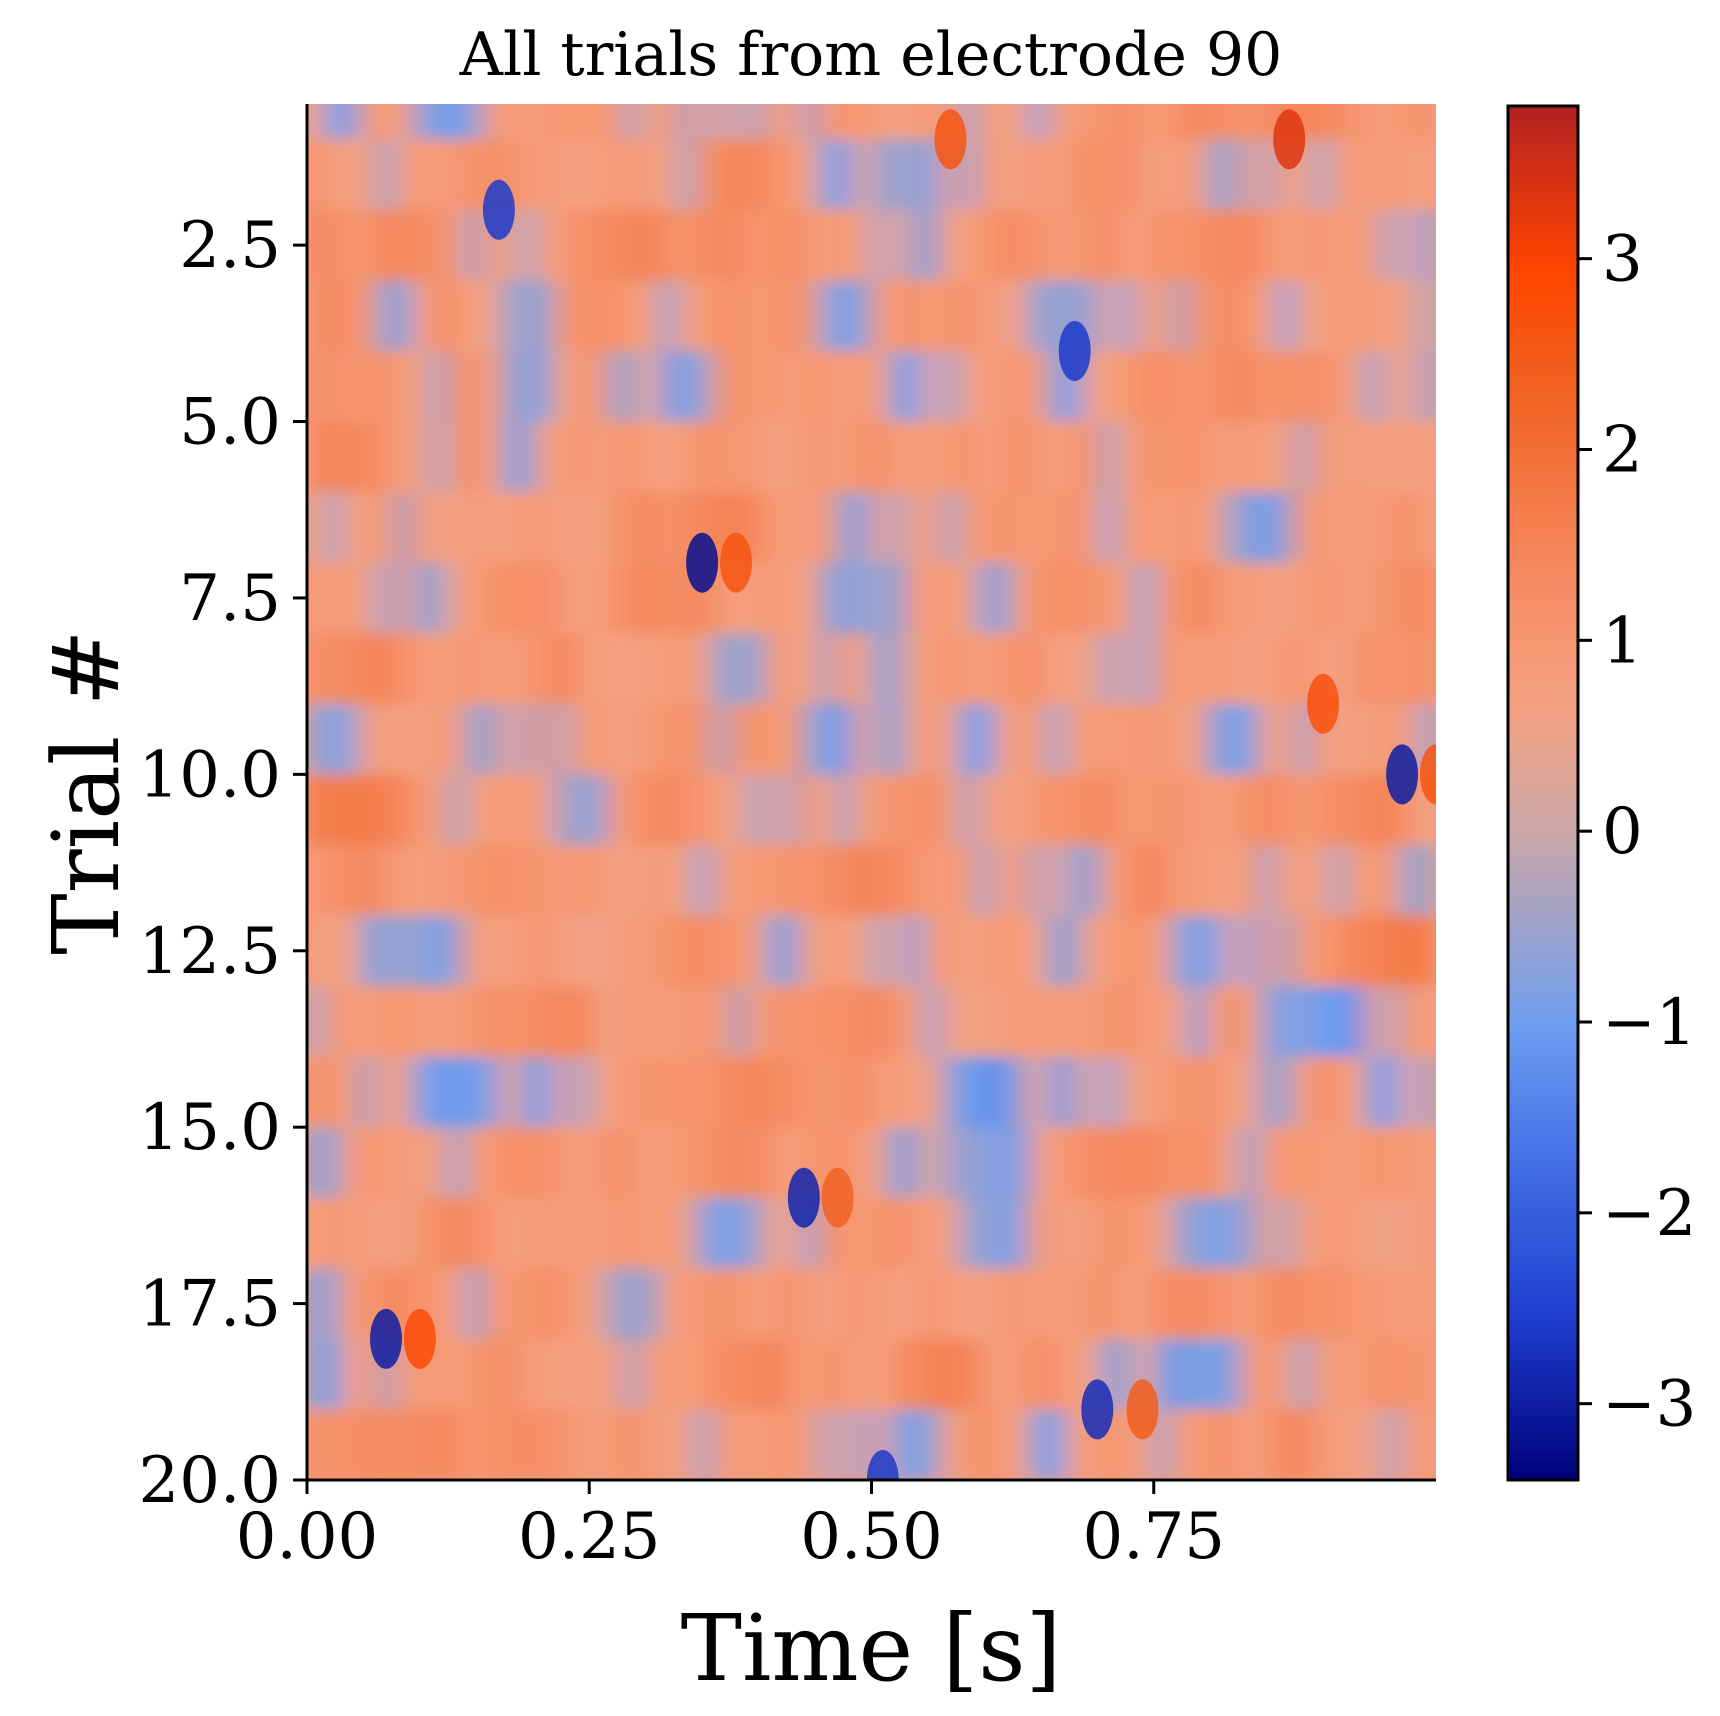  What do you see at coordinates (230, 599) in the screenshot?
I see `y-tick-label: 7.5` at bounding box center [230, 599].